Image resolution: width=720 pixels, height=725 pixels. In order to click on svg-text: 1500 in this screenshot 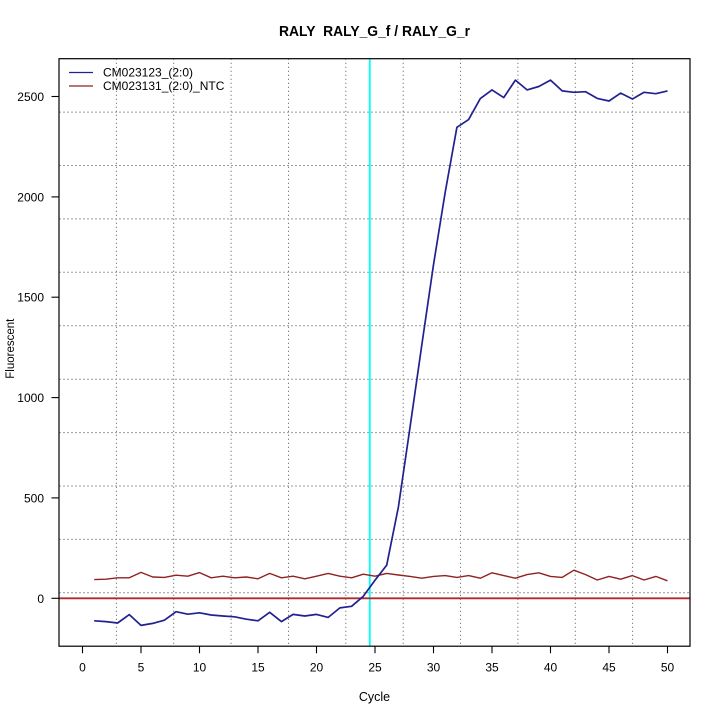, I will do `click(30, 298)`.